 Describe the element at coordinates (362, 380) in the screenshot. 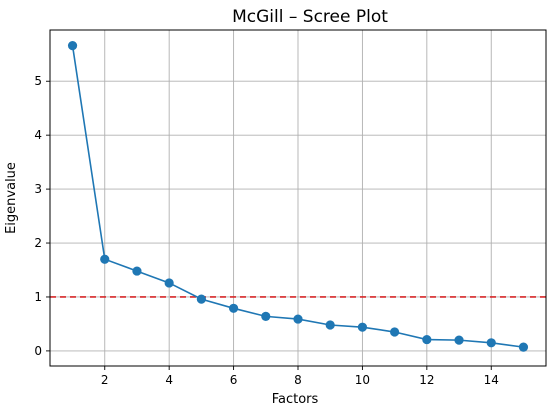

I see `x-tick-label: 10` at that location.